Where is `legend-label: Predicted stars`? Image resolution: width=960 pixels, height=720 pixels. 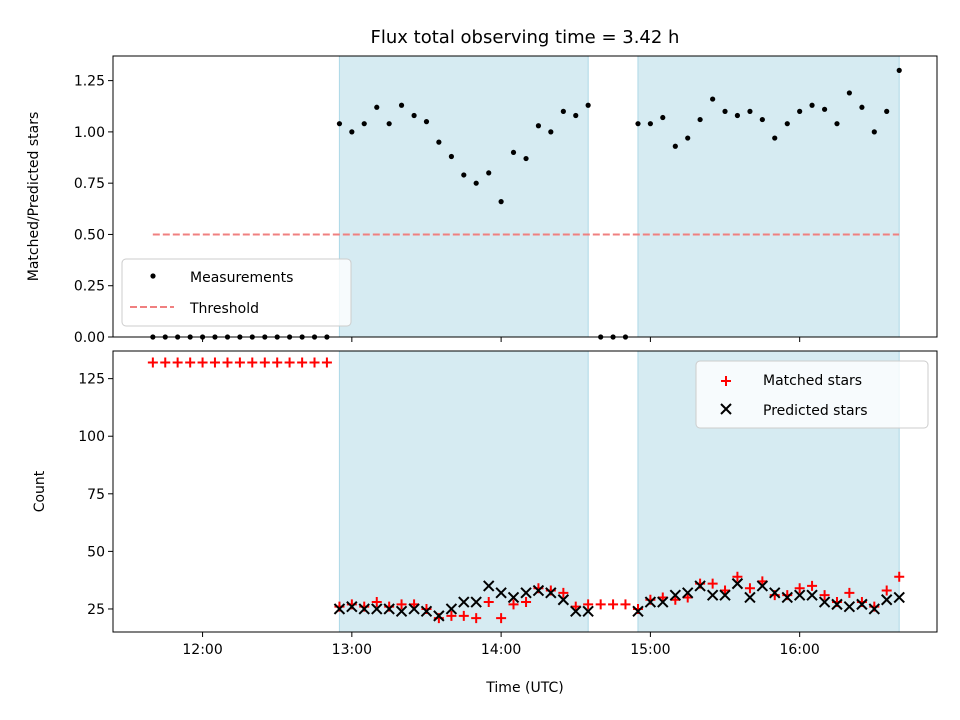 legend-label: Predicted stars is located at coordinates (815, 411).